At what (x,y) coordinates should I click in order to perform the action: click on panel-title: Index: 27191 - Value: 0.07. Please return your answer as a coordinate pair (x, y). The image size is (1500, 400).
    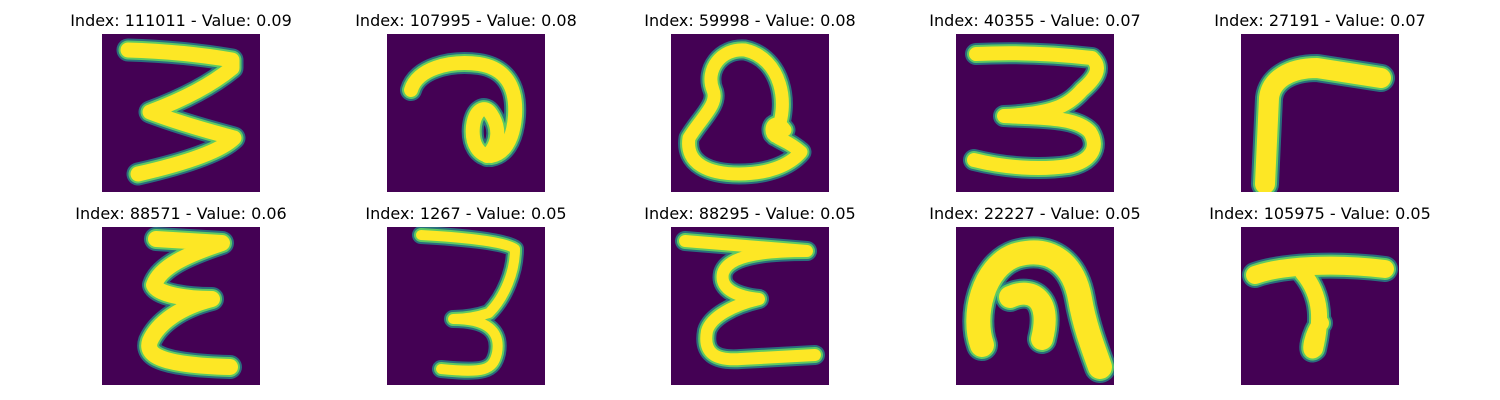
    Looking at the image, I should click on (1320, 20).